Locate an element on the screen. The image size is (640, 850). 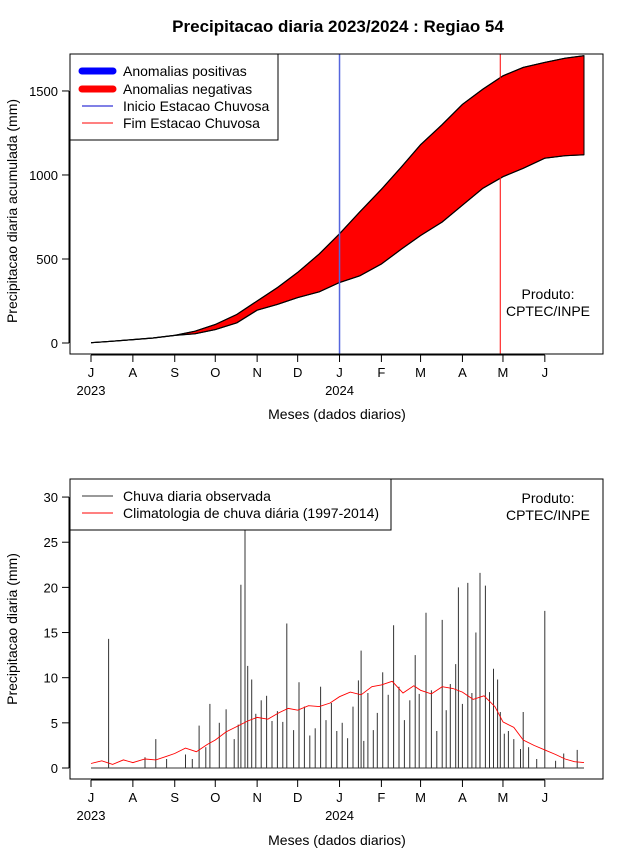
y-tick-label: 15 is located at coordinates (51, 633).